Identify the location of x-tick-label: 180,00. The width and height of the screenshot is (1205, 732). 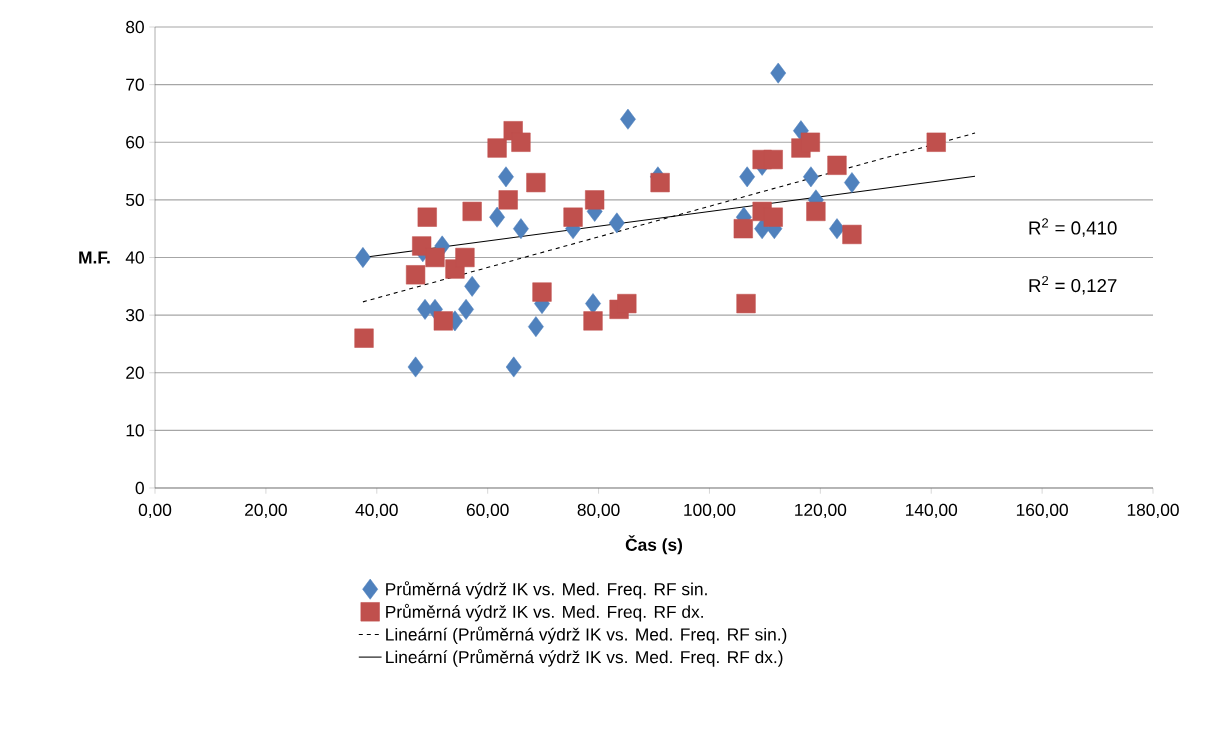
(1153, 511).